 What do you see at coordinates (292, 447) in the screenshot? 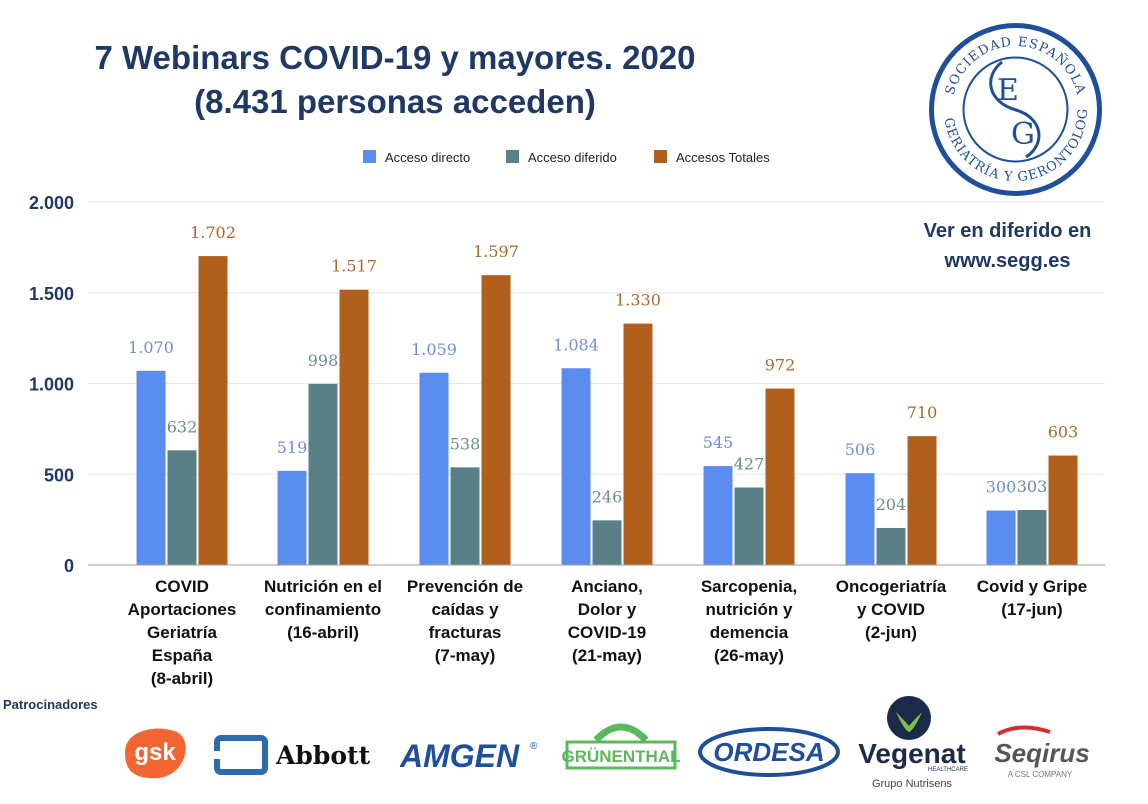
I see `data-label: 519` at bounding box center [292, 447].